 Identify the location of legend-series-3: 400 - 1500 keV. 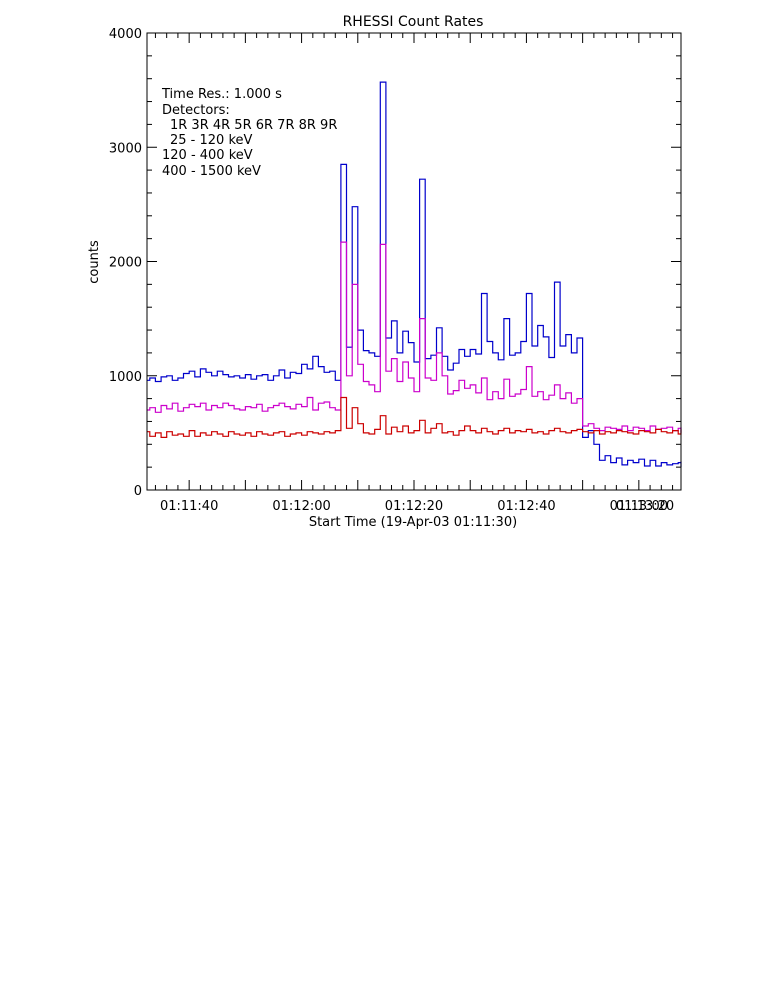
(211, 171).